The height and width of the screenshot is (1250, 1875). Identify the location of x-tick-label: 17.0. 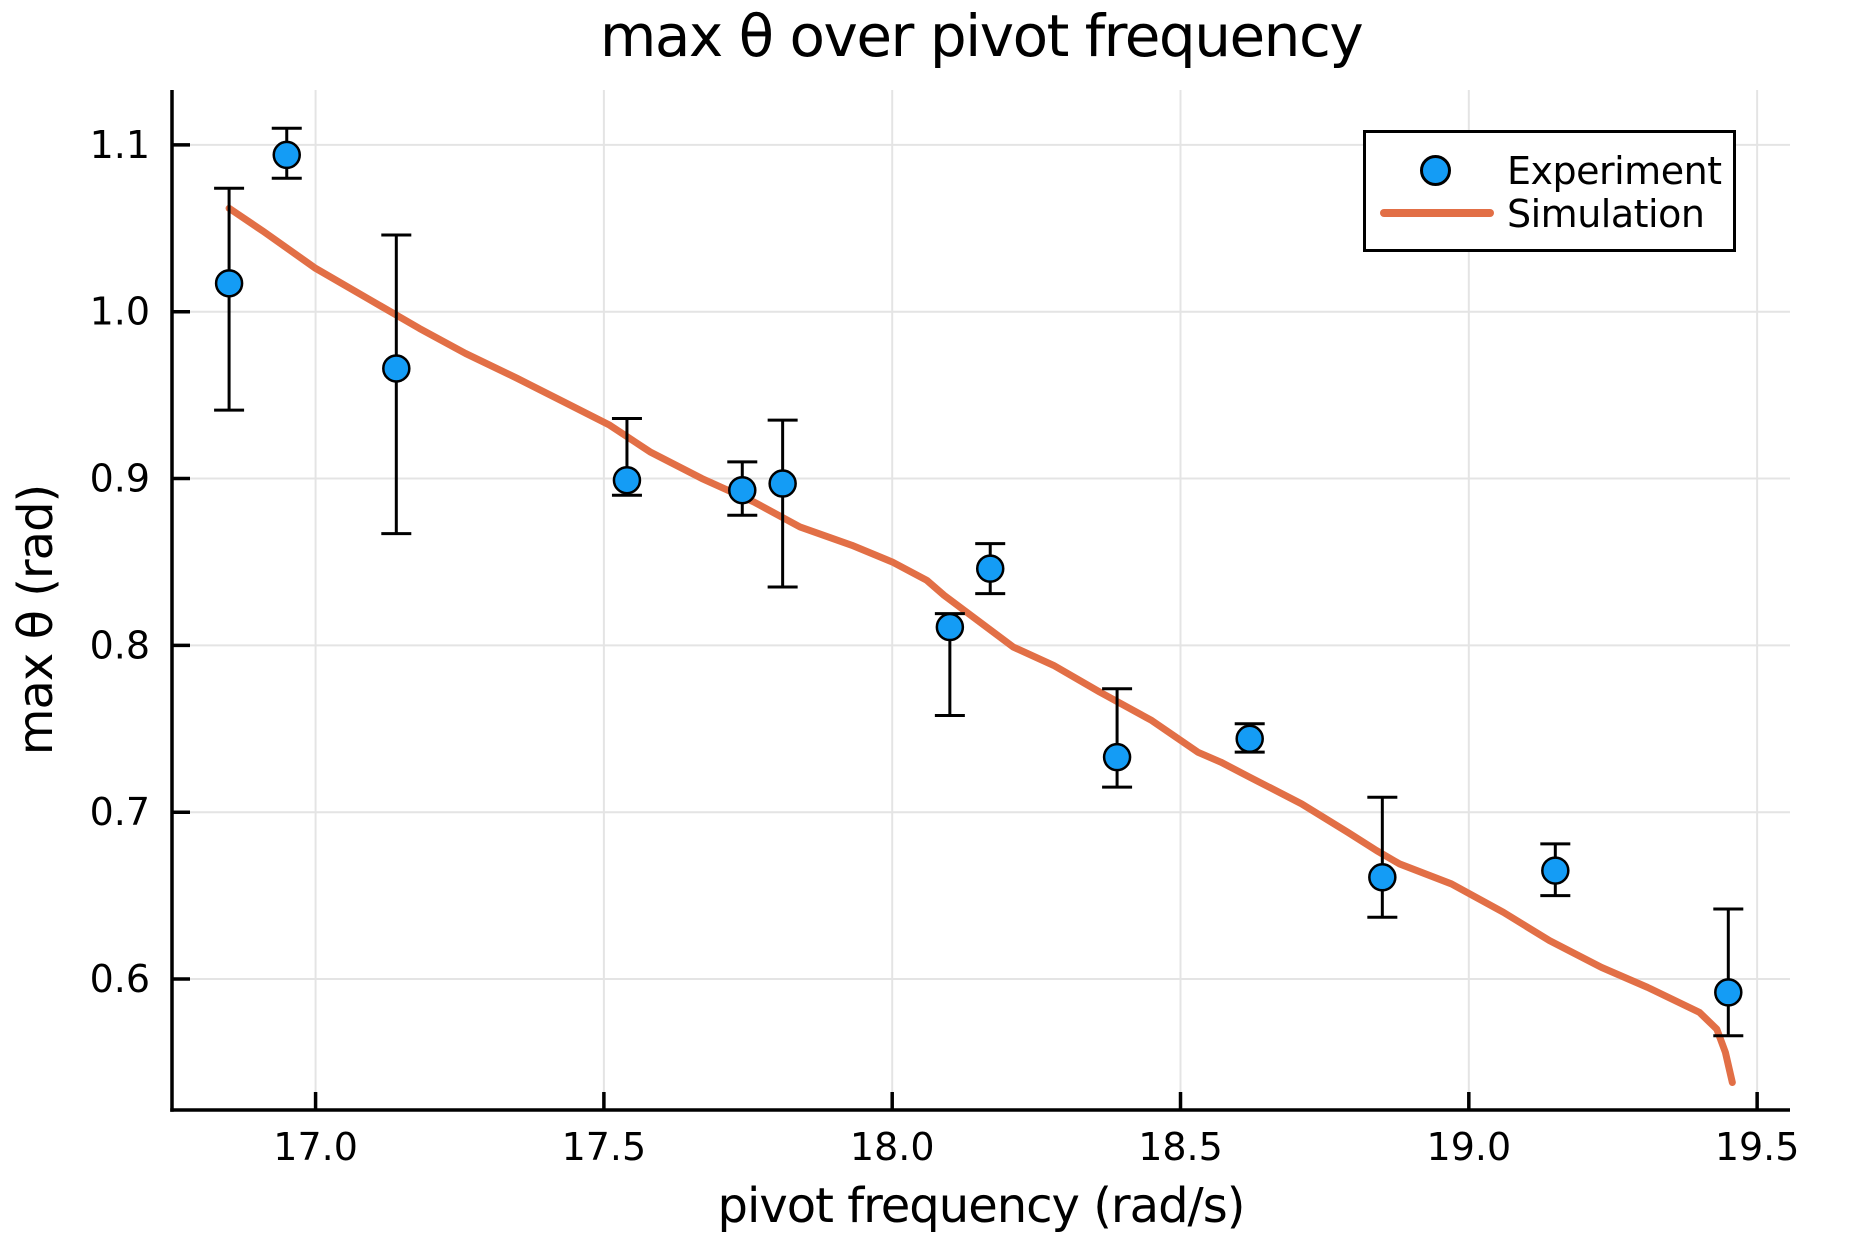
(315, 1147).